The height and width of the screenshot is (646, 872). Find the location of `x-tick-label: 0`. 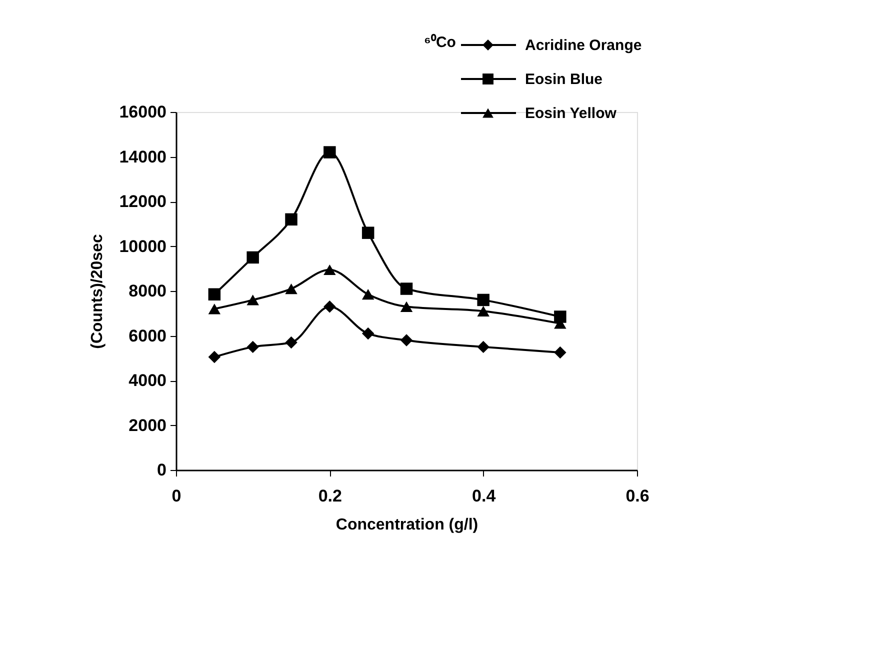

x-tick-label: 0 is located at coordinates (177, 496).